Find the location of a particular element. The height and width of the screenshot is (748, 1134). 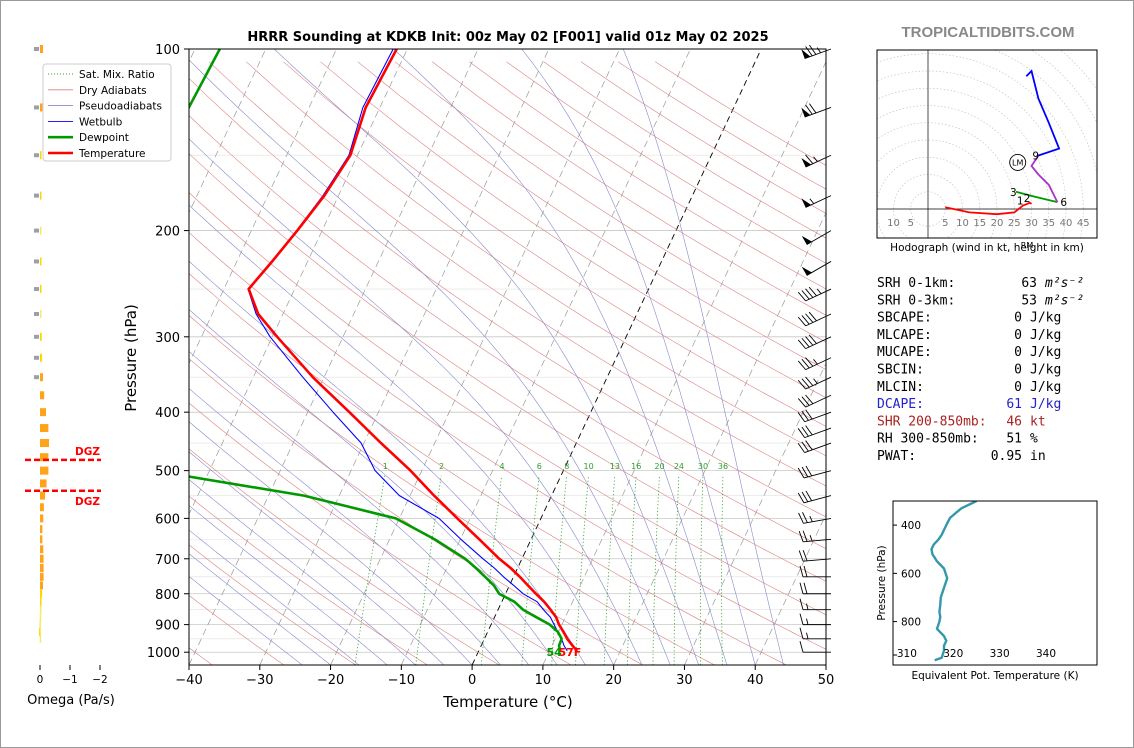

hodo-speed-label: 5 is located at coordinates (945, 223).